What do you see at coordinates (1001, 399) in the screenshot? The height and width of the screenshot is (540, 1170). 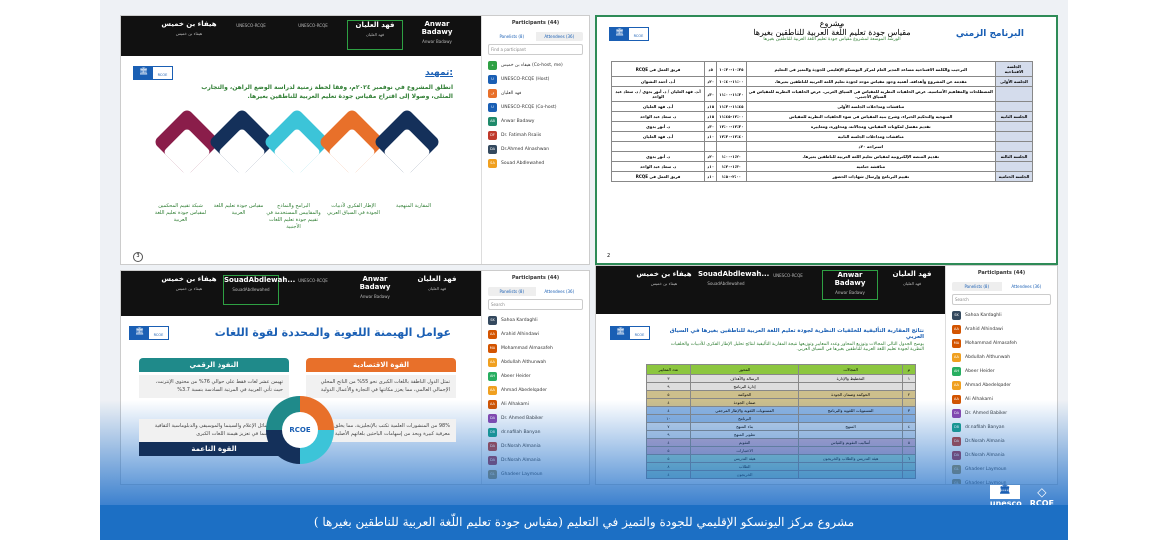 I see `participant-item: AA Ali Alhakami` at bounding box center [1001, 399].